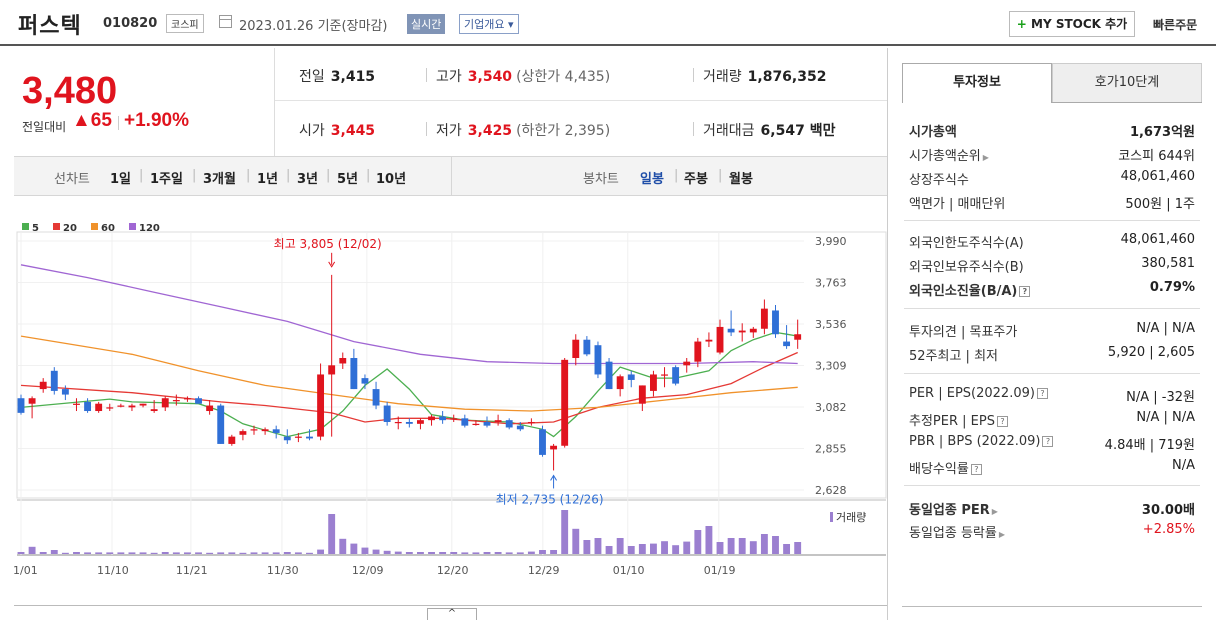 The width and height of the screenshot is (1216, 620). I want to click on stat-value: 3,425, so click(490, 131).